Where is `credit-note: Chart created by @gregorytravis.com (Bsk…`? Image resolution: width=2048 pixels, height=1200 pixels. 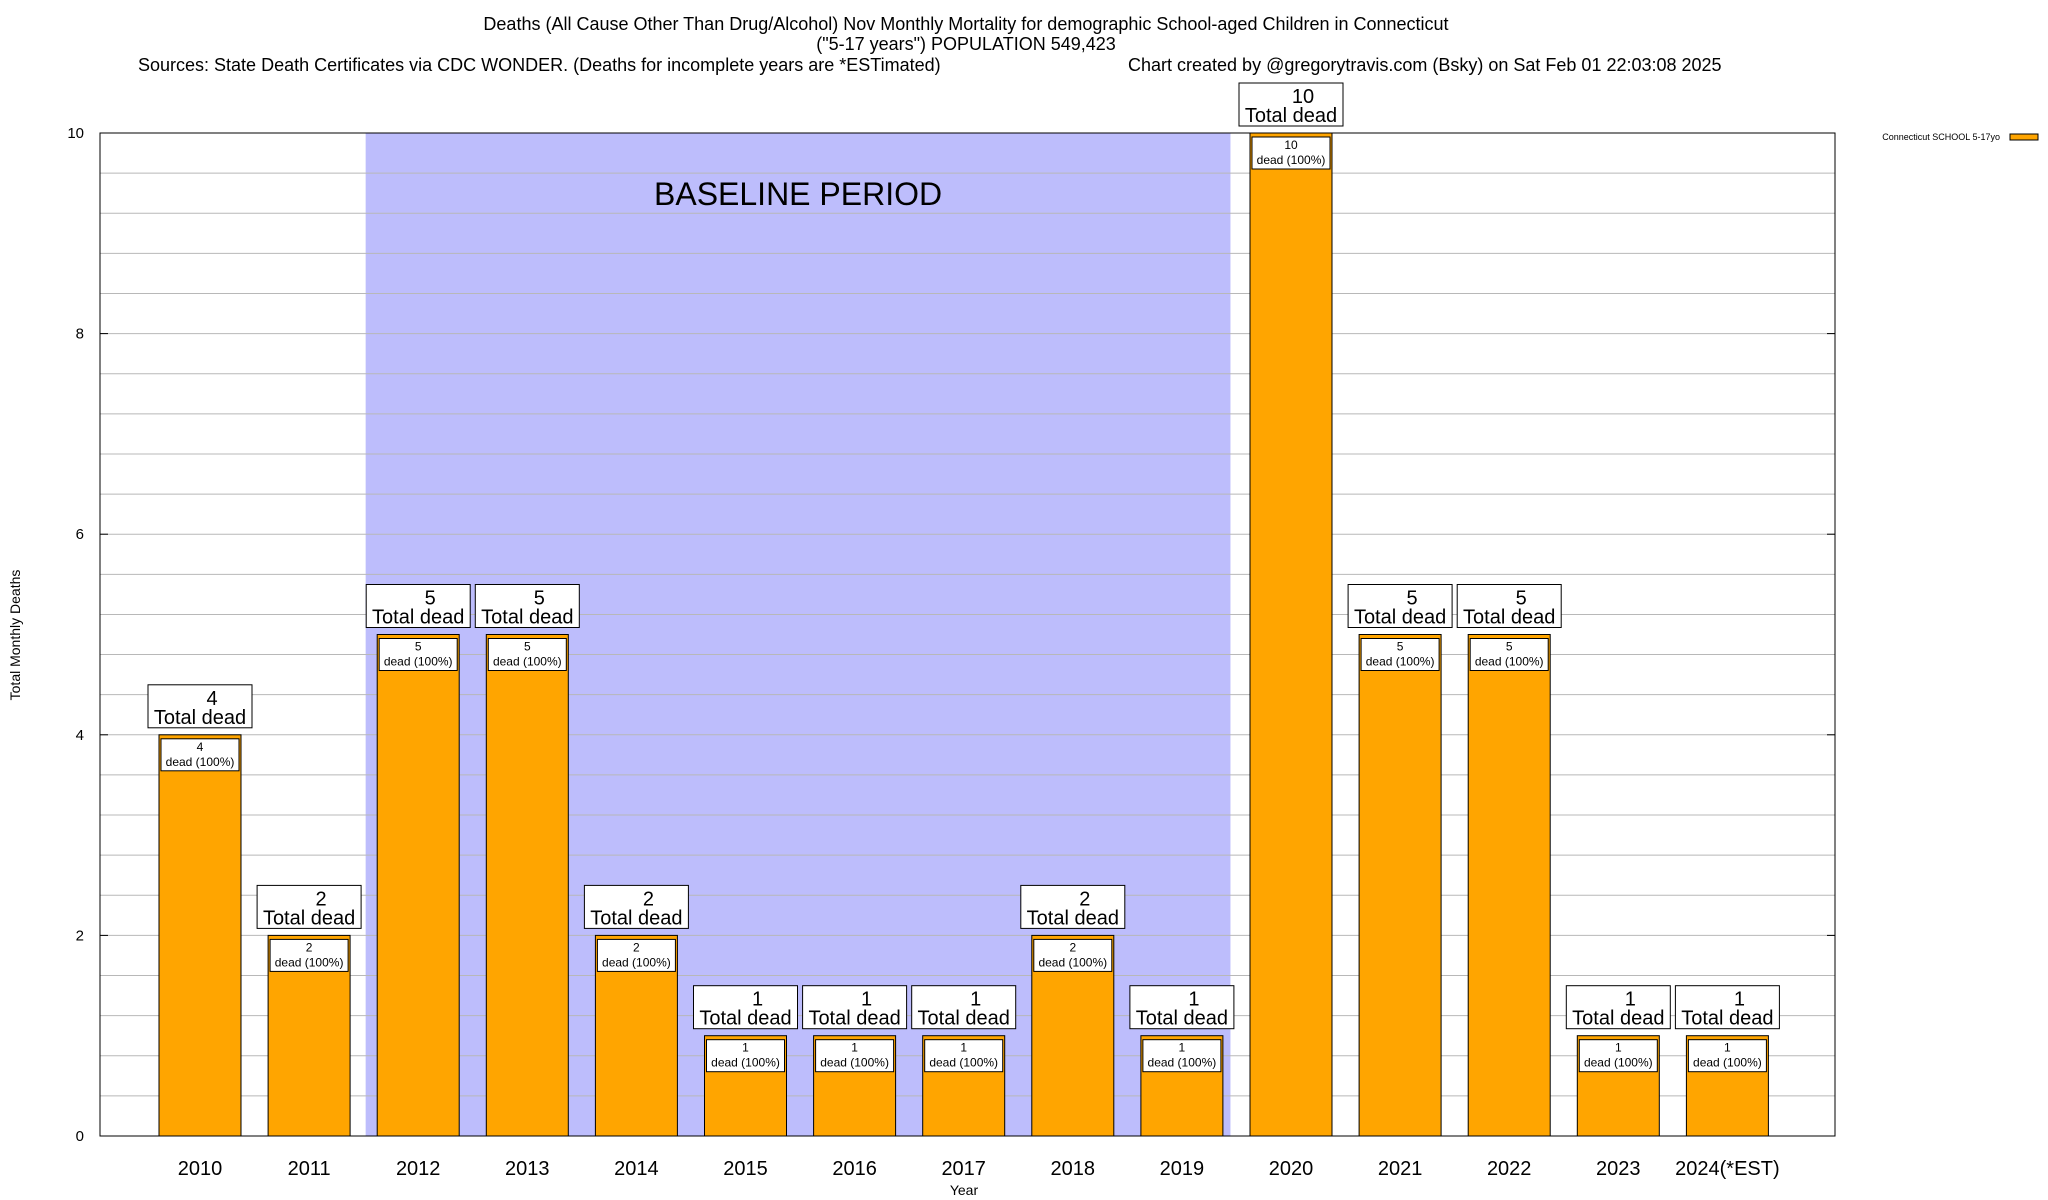 credit-note: Chart created by @gregorytravis.com (Bsk… is located at coordinates (1425, 65).